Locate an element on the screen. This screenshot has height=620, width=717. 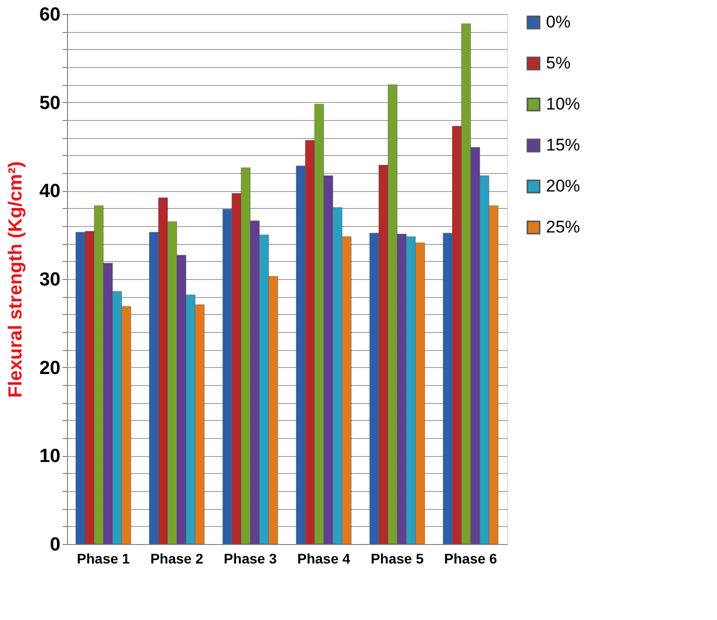
x-tick-label: Phase 5 is located at coordinates (397, 558).